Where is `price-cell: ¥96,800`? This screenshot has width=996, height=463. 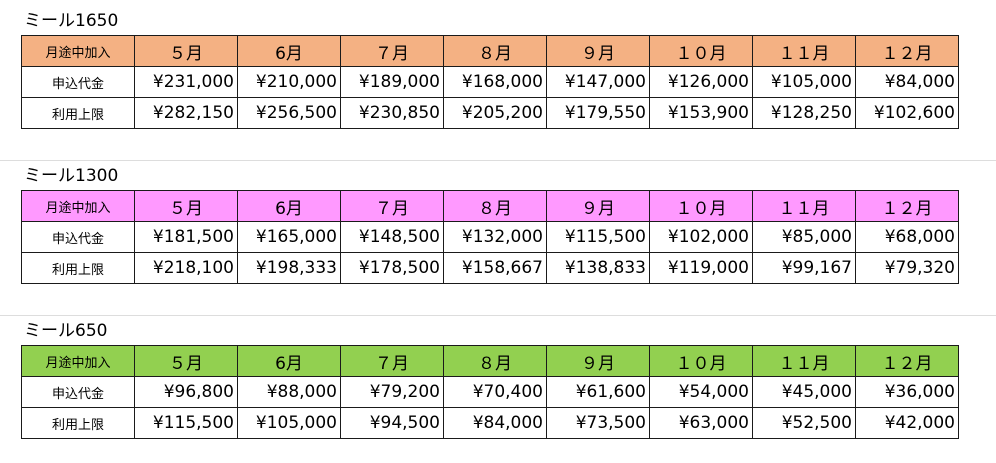
price-cell: ¥96,800 is located at coordinates (186, 392).